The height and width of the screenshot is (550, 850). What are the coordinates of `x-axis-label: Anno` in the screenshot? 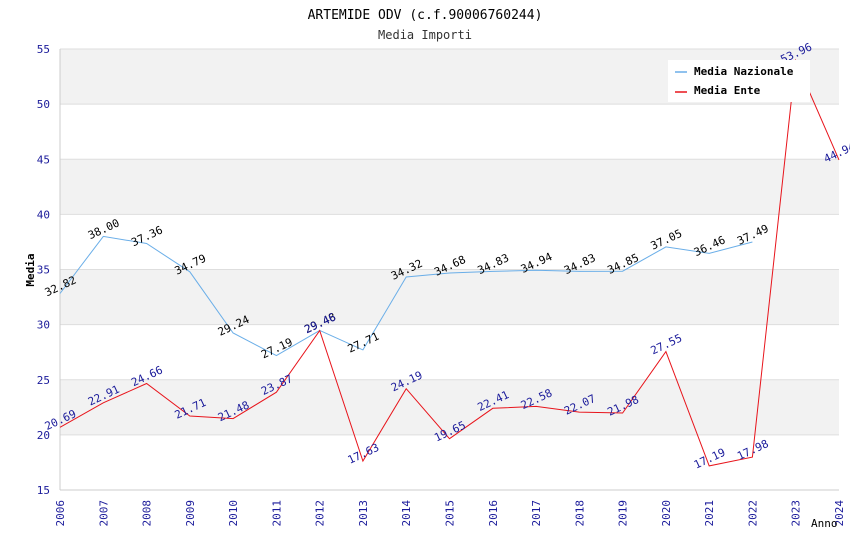 It's located at (824, 523).